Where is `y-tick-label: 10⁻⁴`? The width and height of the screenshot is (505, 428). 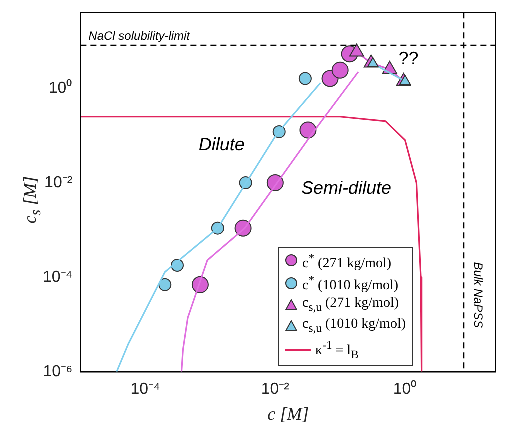
y-tick-label: 10⁻⁴ is located at coordinates (58, 277).